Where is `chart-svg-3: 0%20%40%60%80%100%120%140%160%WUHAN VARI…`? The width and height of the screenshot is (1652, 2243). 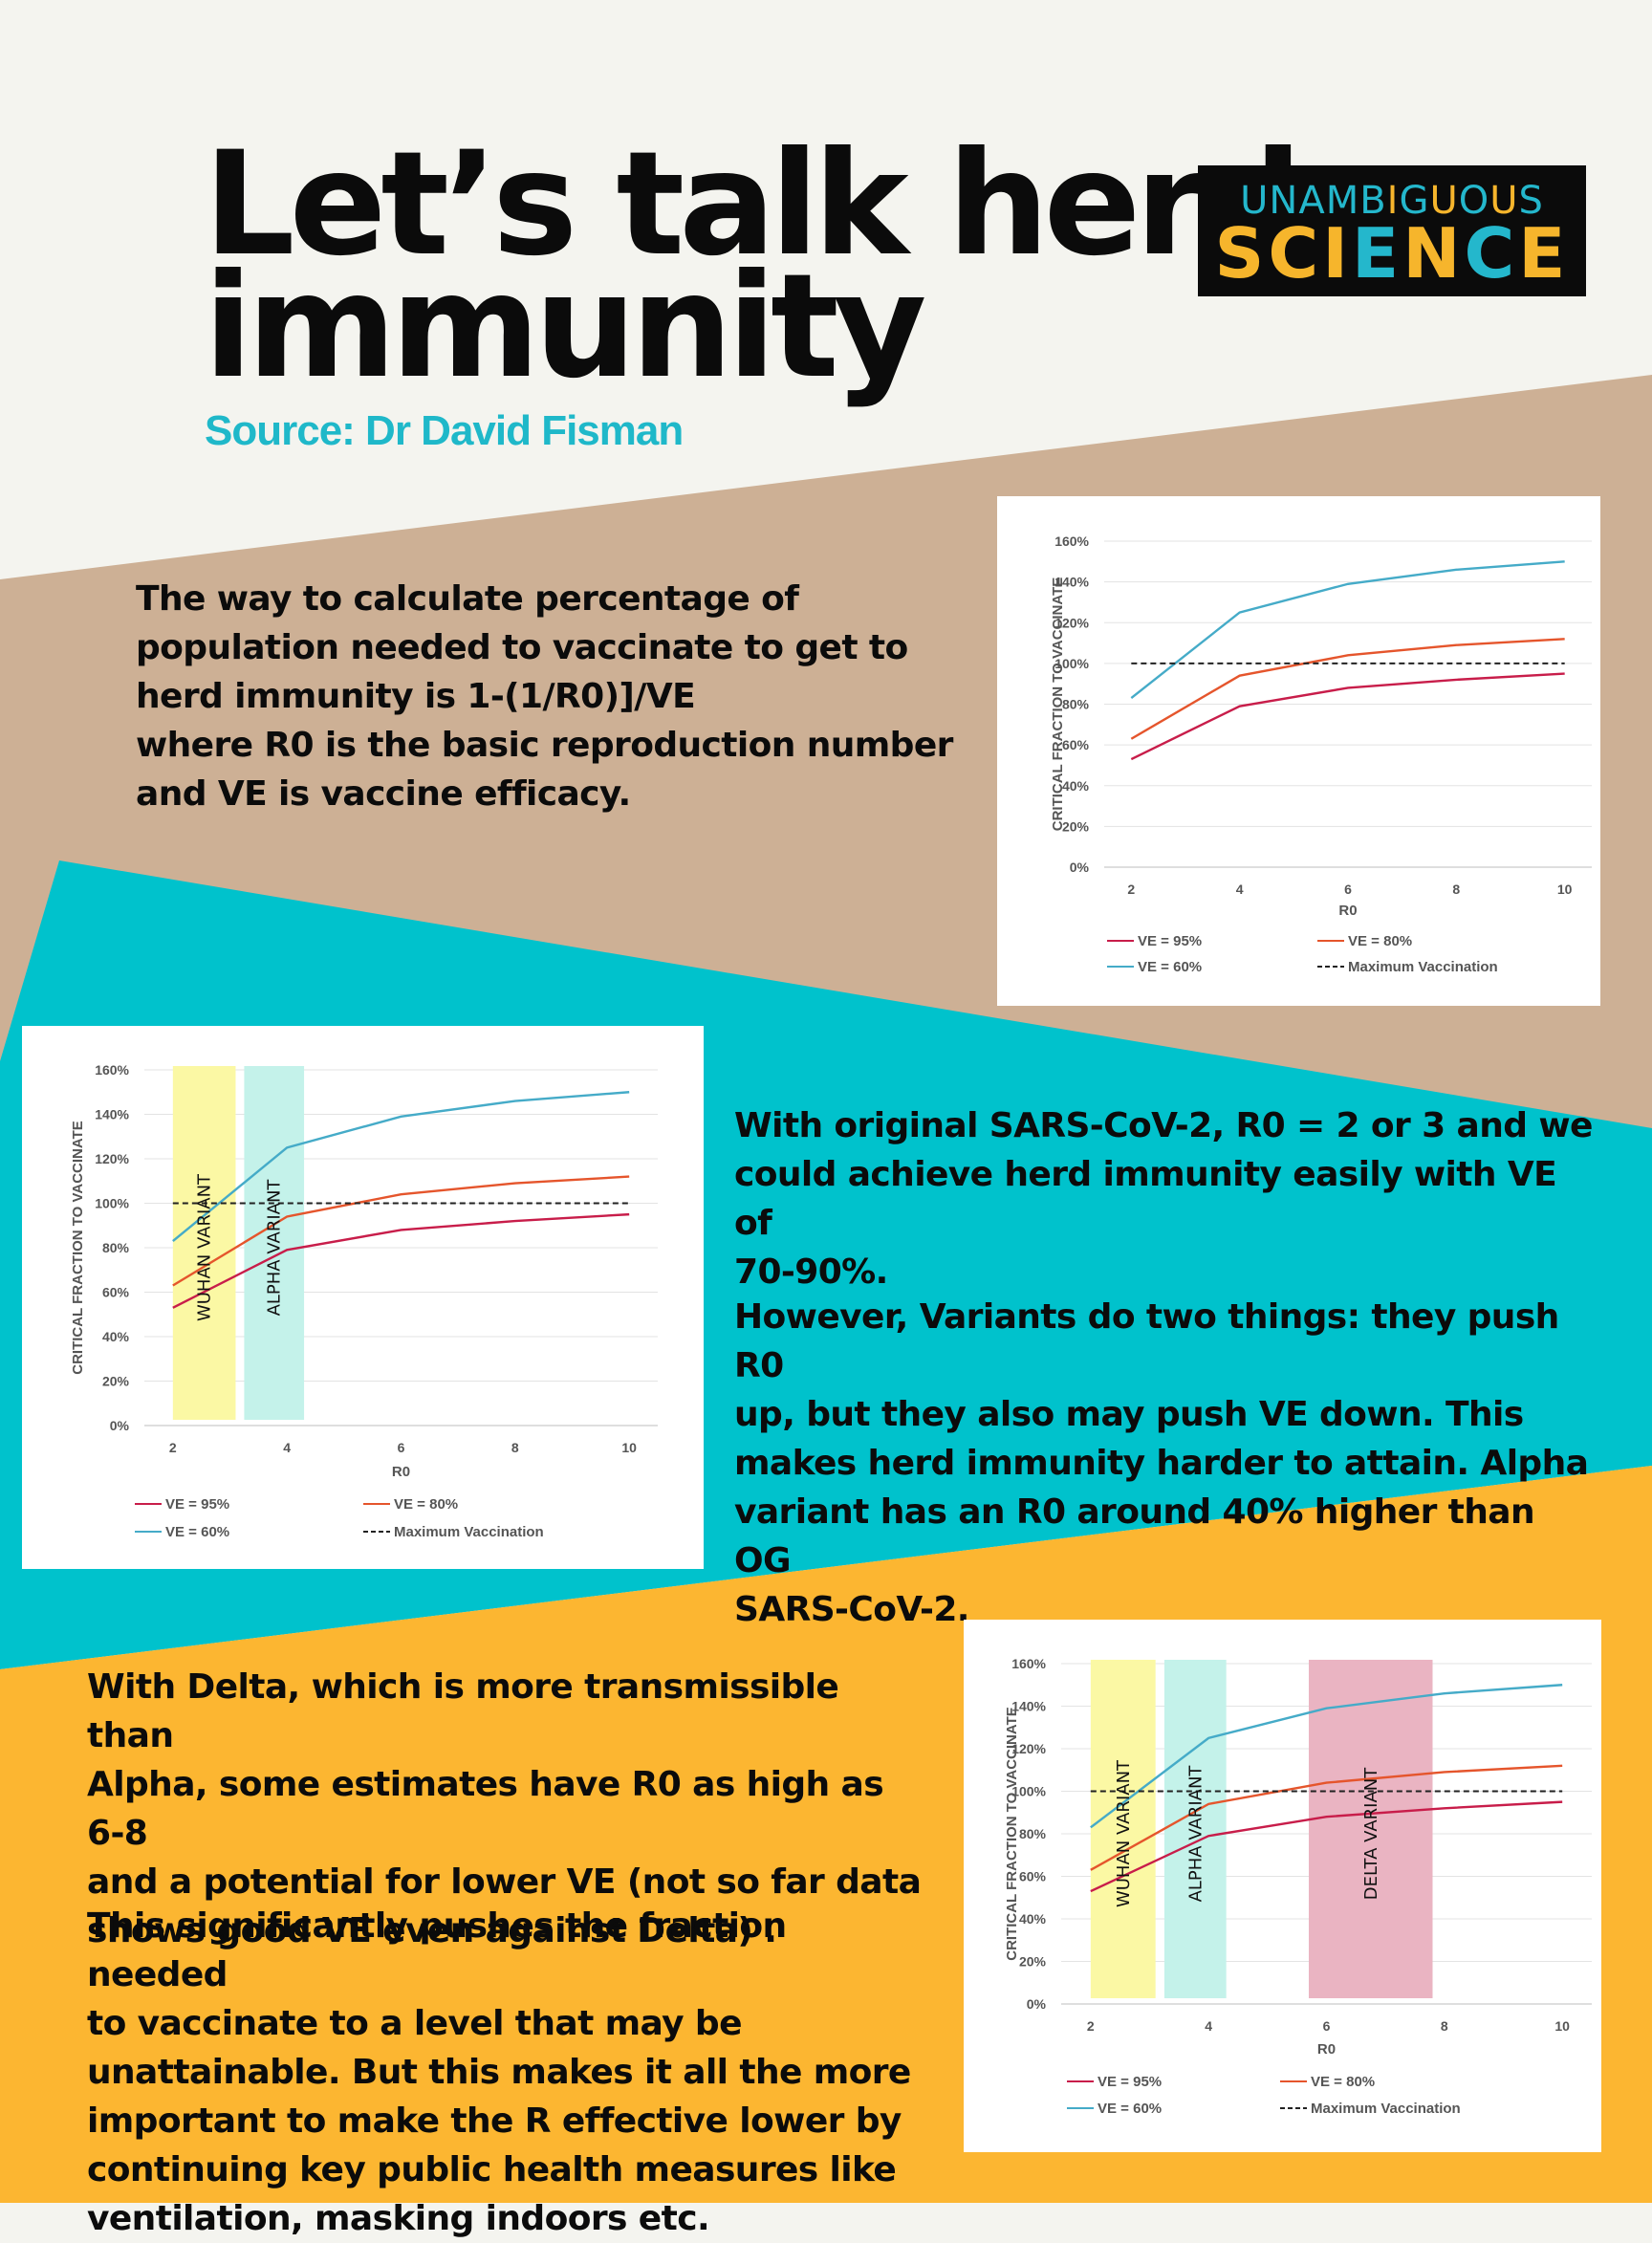
chart-svg-3: 0%20%40%60%80%100%120%140%160%WUHAN VARI… is located at coordinates (1282, 1886).